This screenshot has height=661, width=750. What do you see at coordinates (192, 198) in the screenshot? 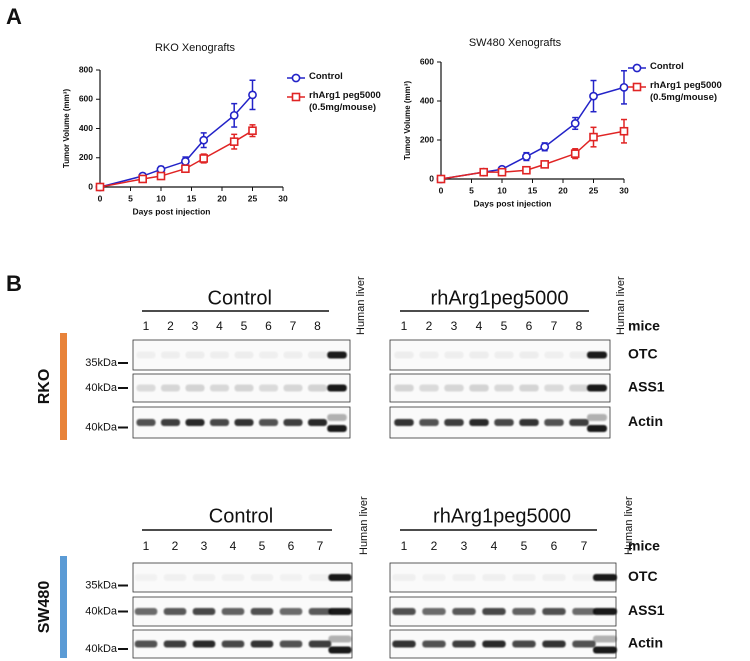
I see `x-tick-label: 15` at bounding box center [192, 198].